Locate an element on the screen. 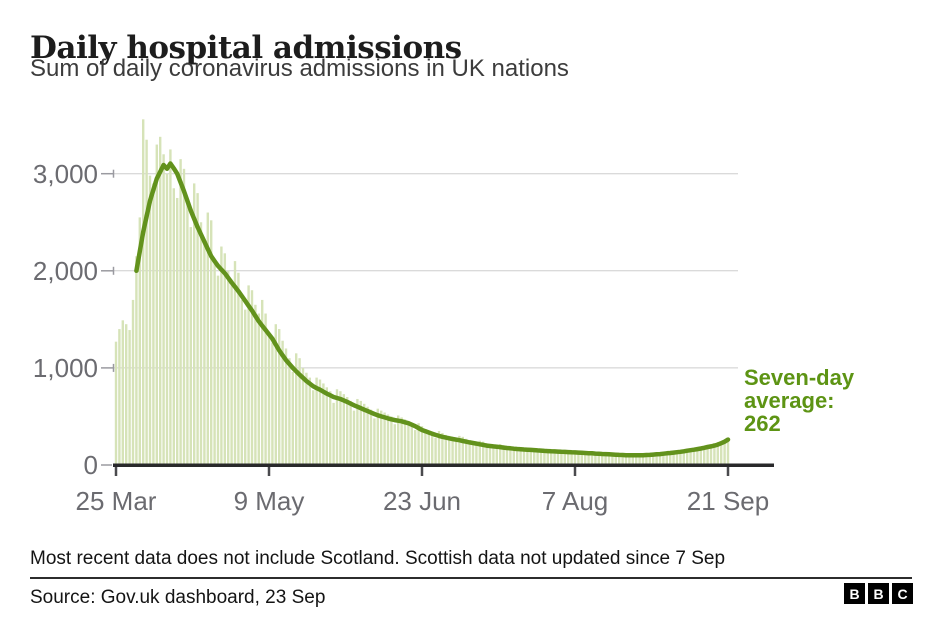  x-axis is located at coordinates (443, 465).